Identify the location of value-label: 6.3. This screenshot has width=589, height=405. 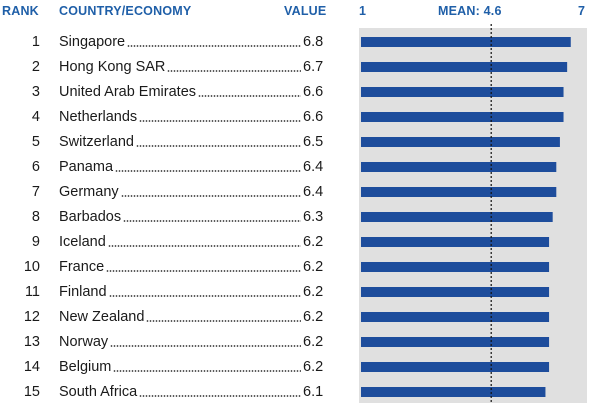
(313, 217).